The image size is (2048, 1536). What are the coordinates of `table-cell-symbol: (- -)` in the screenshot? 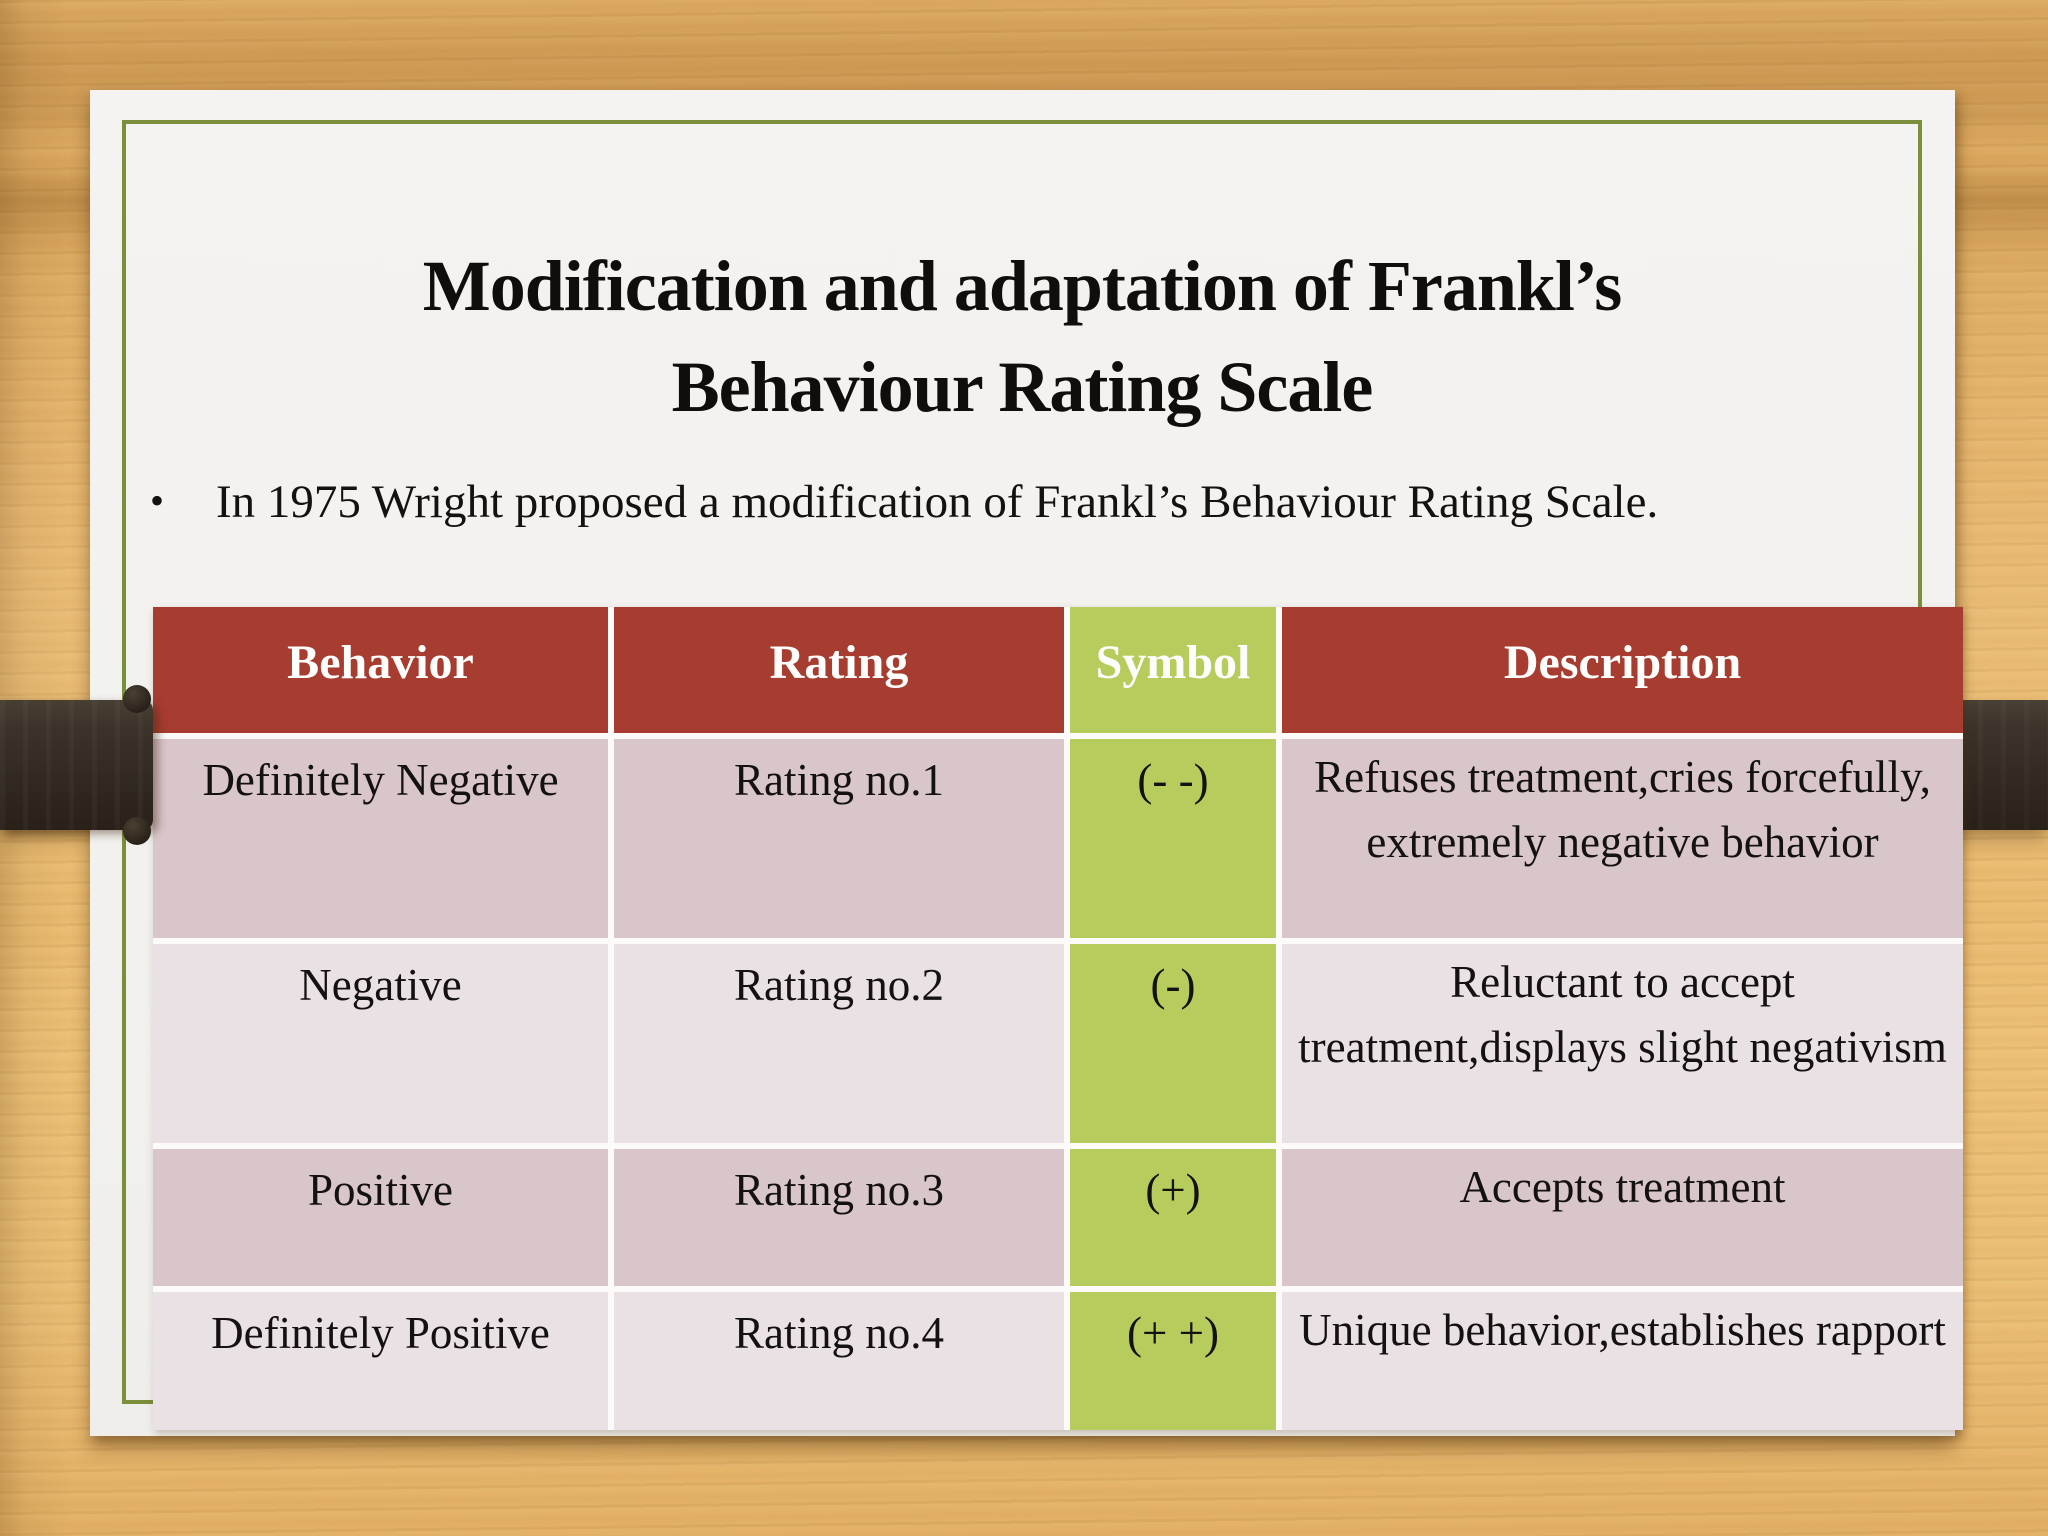 It's located at (1173, 838).